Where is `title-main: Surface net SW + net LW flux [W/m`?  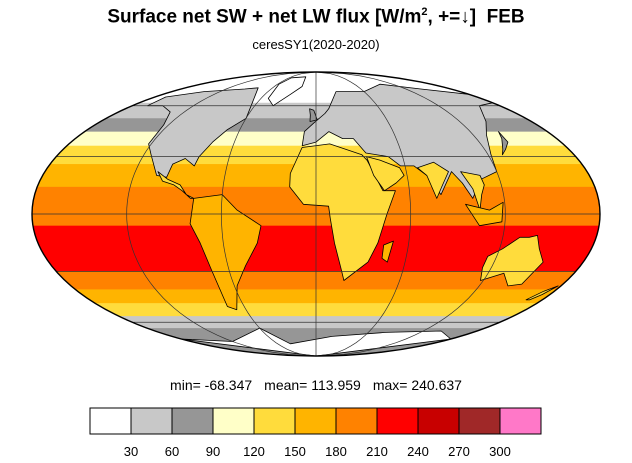
title-main: Surface net SW + net LW flux [W/m is located at coordinates (264, 17).